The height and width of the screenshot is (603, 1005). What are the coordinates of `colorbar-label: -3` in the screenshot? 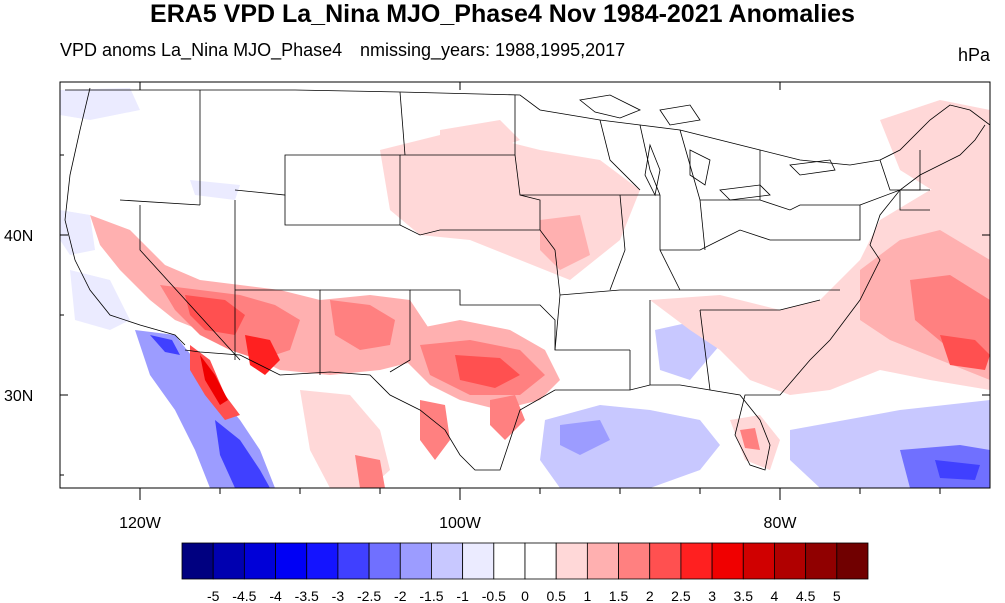 It's located at (338, 595).